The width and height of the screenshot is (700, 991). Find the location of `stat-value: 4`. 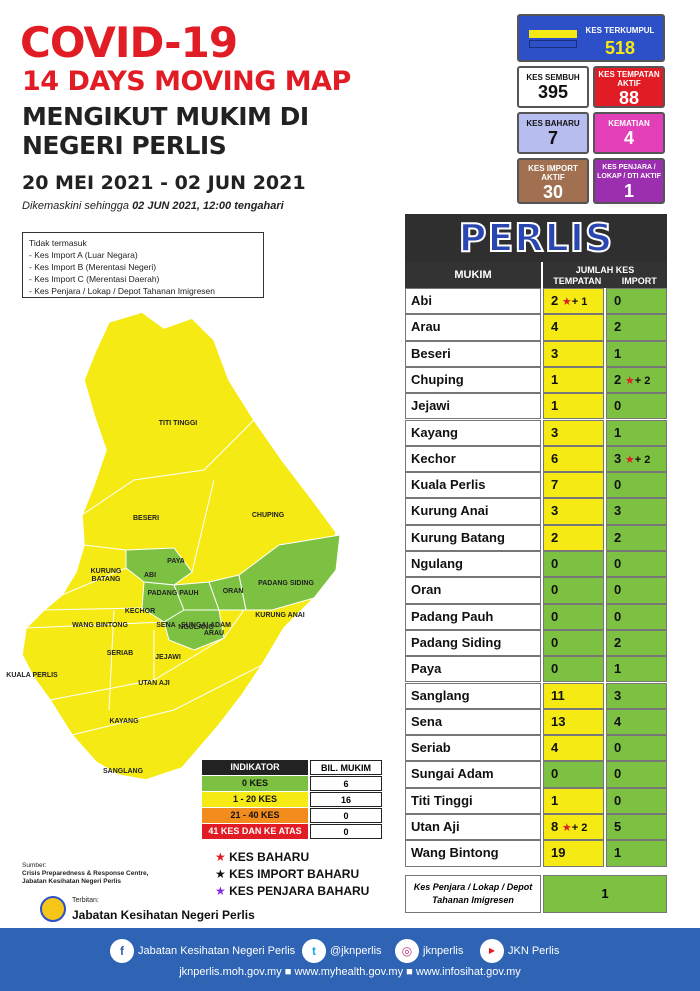

stat-value: 4 is located at coordinates (628, 138).